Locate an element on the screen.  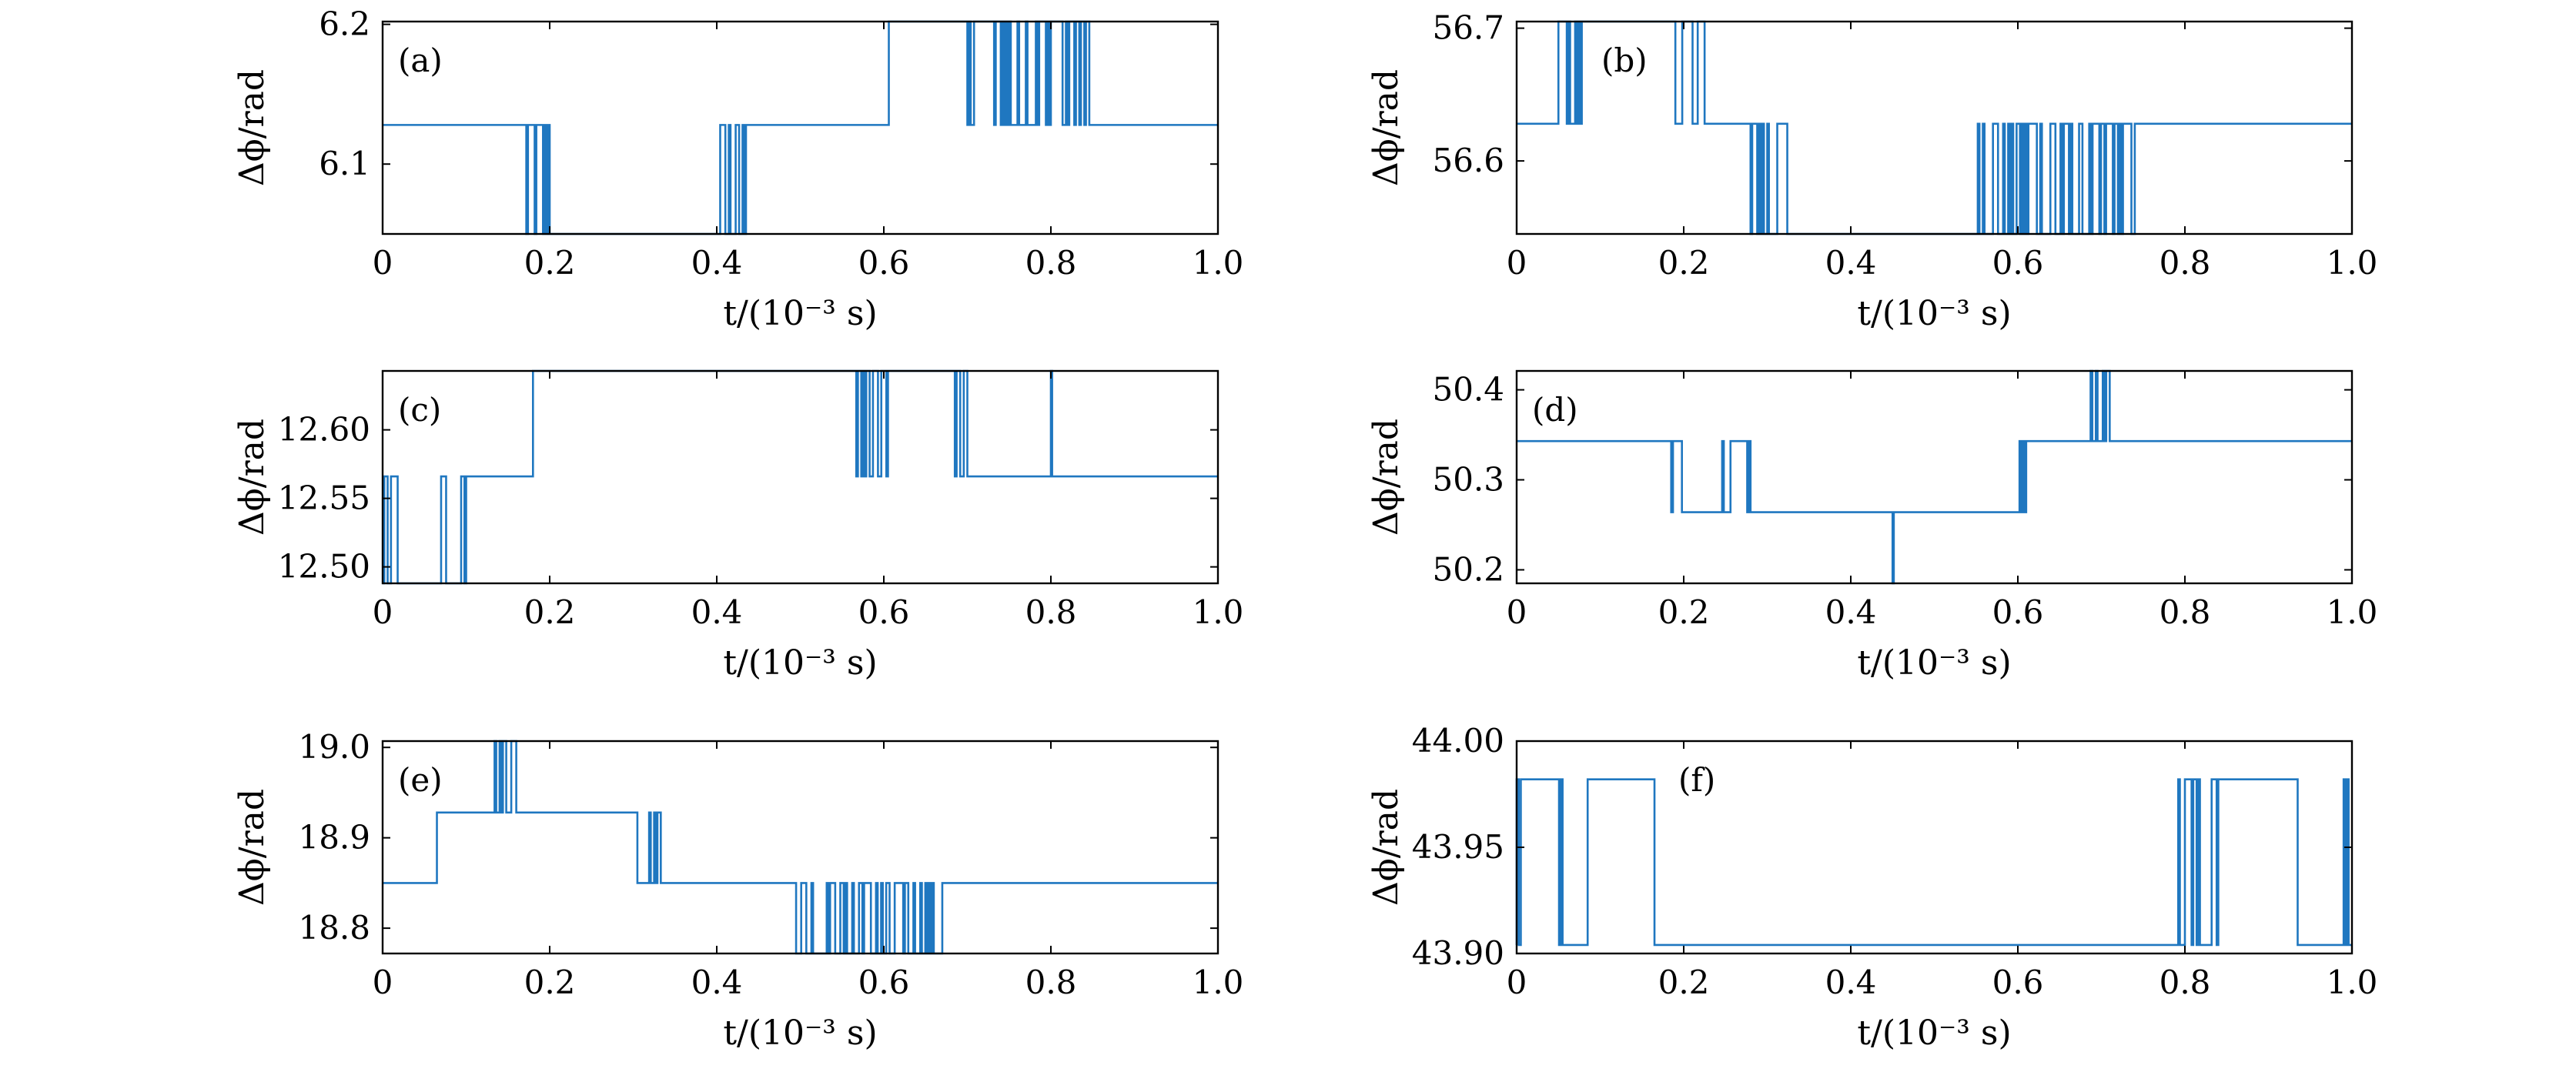
y-tick-label: 50.4 is located at coordinates (1468, 390).